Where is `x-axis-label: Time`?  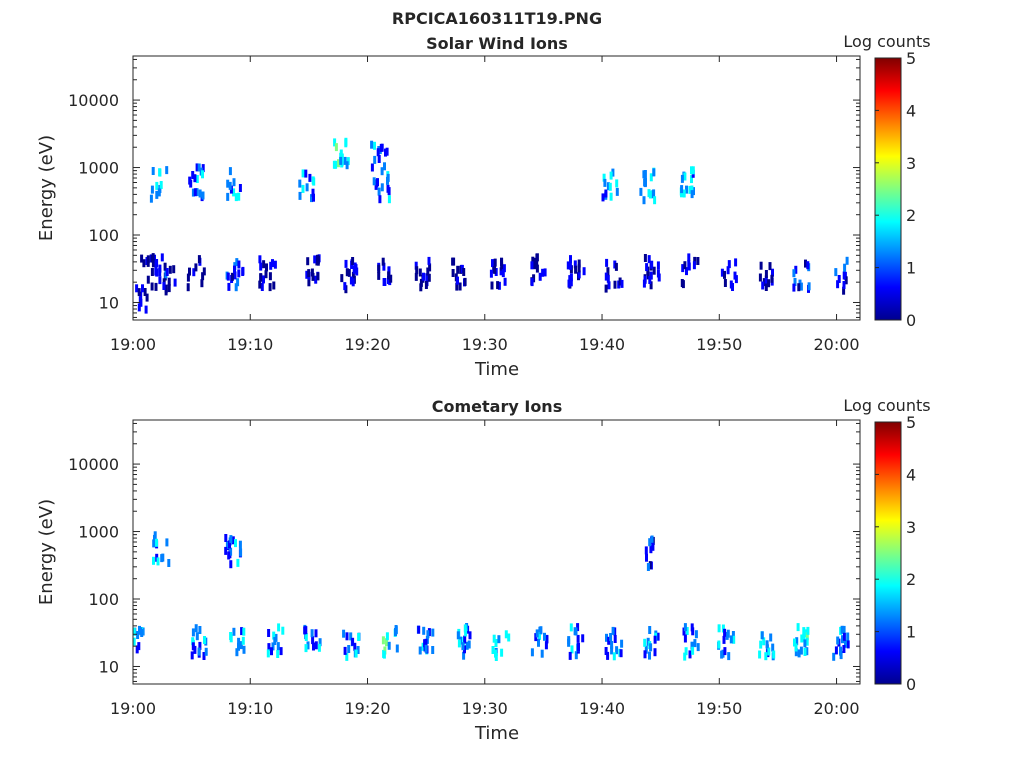 x-axis-label: Time is located at coordinates (496, 369).